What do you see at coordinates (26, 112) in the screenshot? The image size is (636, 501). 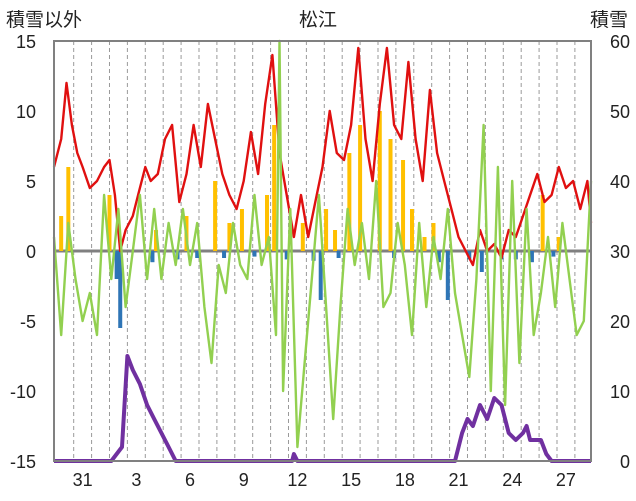 I see `left-tick-label: 10` at bounding box center [26, 112].